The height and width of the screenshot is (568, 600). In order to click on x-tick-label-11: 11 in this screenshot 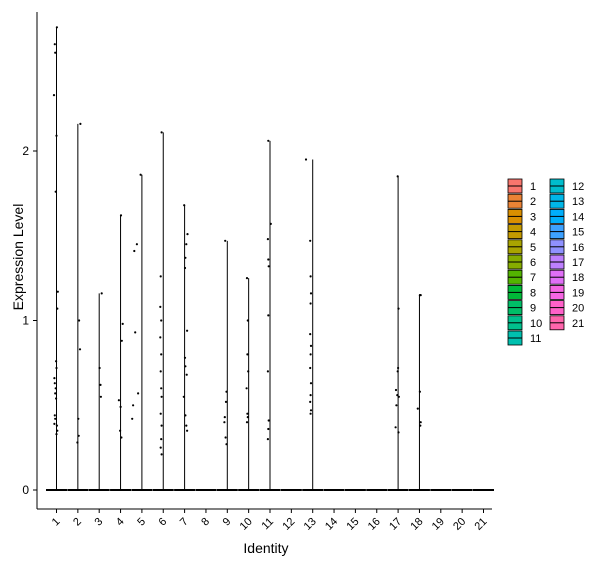, I will do `click(268, 524)`.